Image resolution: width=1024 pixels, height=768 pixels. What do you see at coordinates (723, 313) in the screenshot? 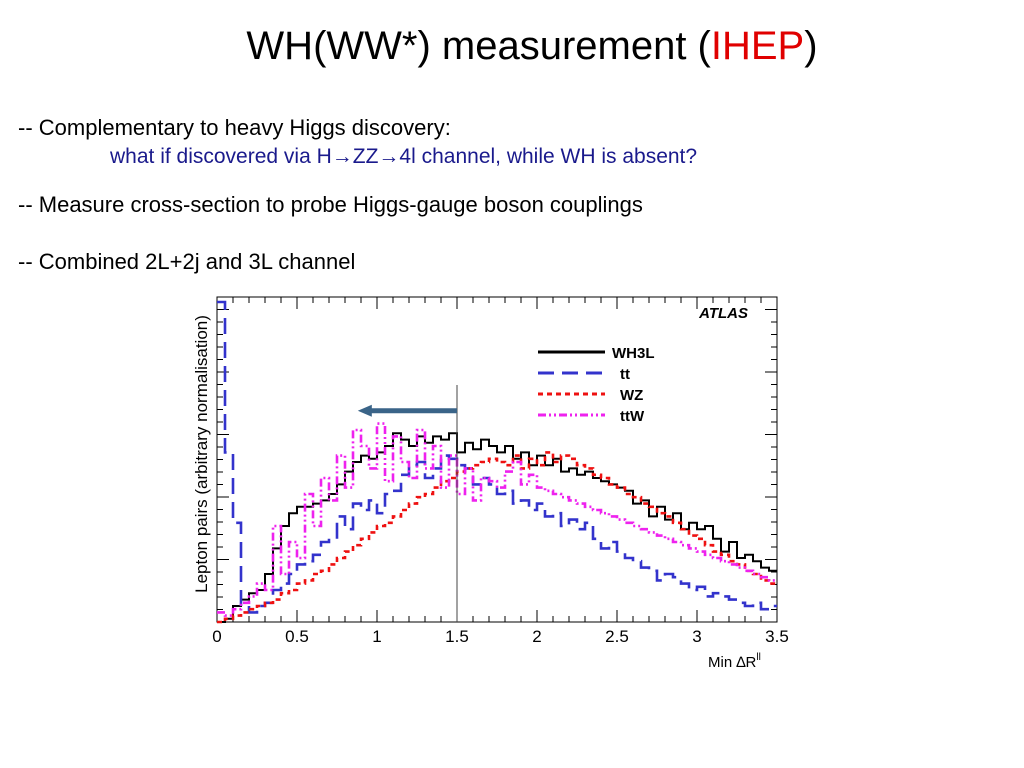
I see `atlas-label: ATLAS` at bounding box center [723, 313].